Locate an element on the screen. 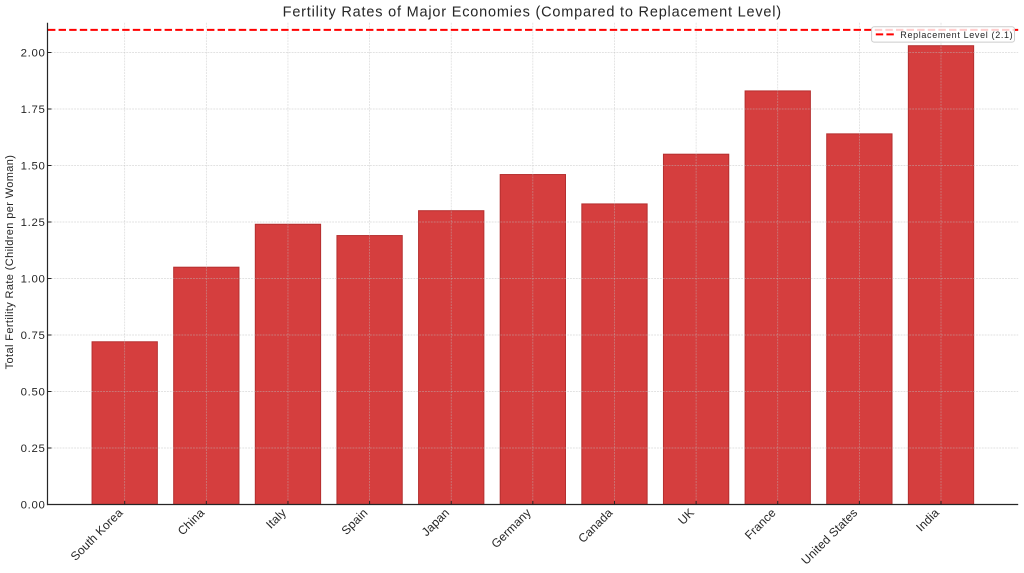 The width and height of the screenshot is (1024, 573). svg-text: 2.00 is located at coordinates (33, 54).